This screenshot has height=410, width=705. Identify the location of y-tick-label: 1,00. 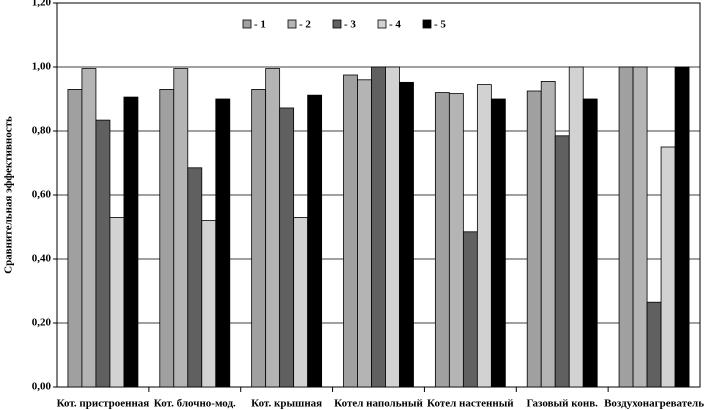
(42, 67).